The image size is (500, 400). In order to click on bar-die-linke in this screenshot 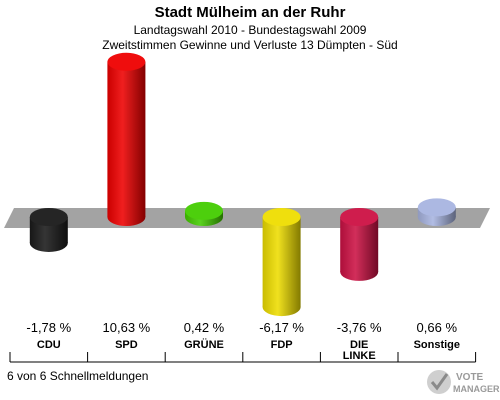, I will do `click(359, 244)`.